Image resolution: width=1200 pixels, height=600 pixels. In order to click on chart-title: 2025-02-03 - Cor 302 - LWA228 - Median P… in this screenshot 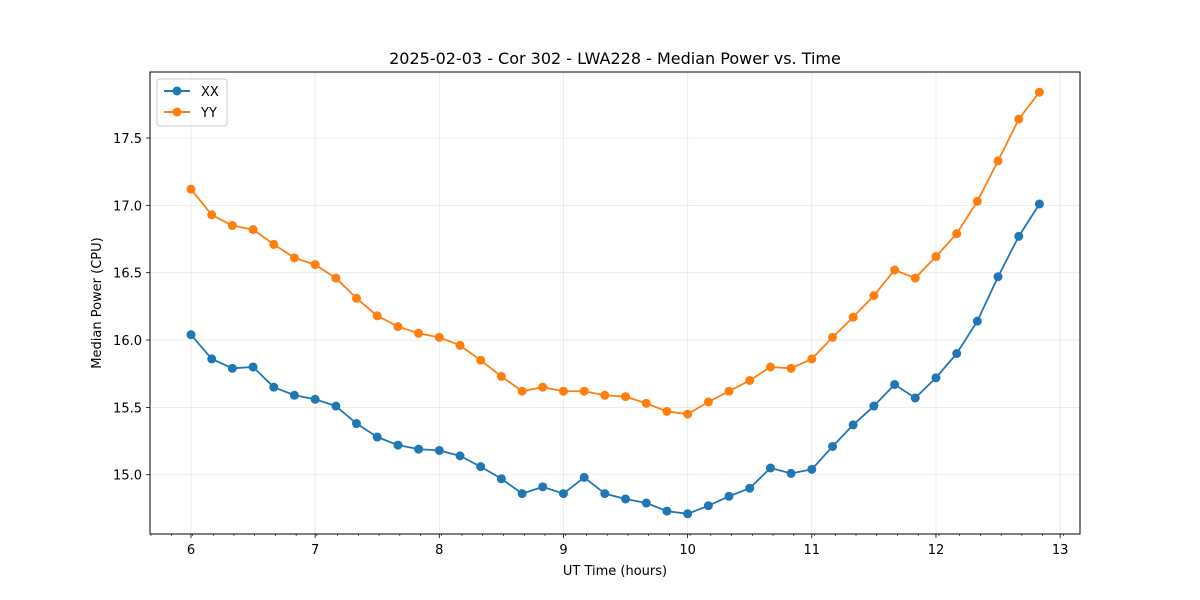, I will do `click(615, 58)`.